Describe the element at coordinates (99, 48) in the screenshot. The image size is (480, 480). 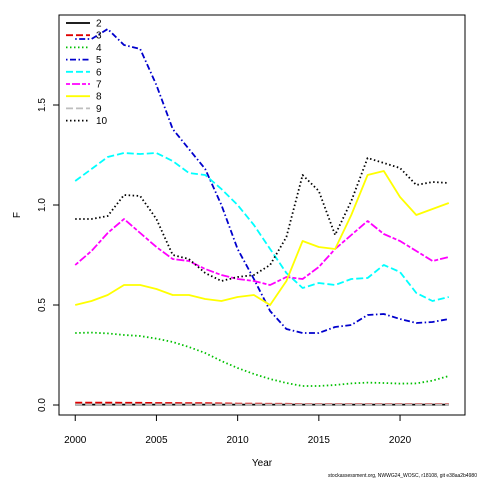
I see `legend-label-4: 4` at that location.